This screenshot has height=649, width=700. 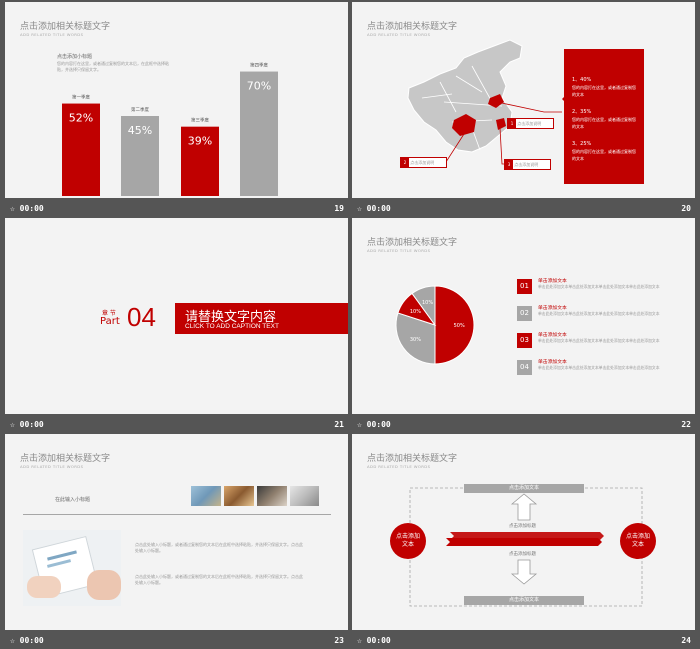 What do you see at coordinates (200, 141) in the screenshot?
I see `bar-value-label: 39%` at bounding box center [200, 141].